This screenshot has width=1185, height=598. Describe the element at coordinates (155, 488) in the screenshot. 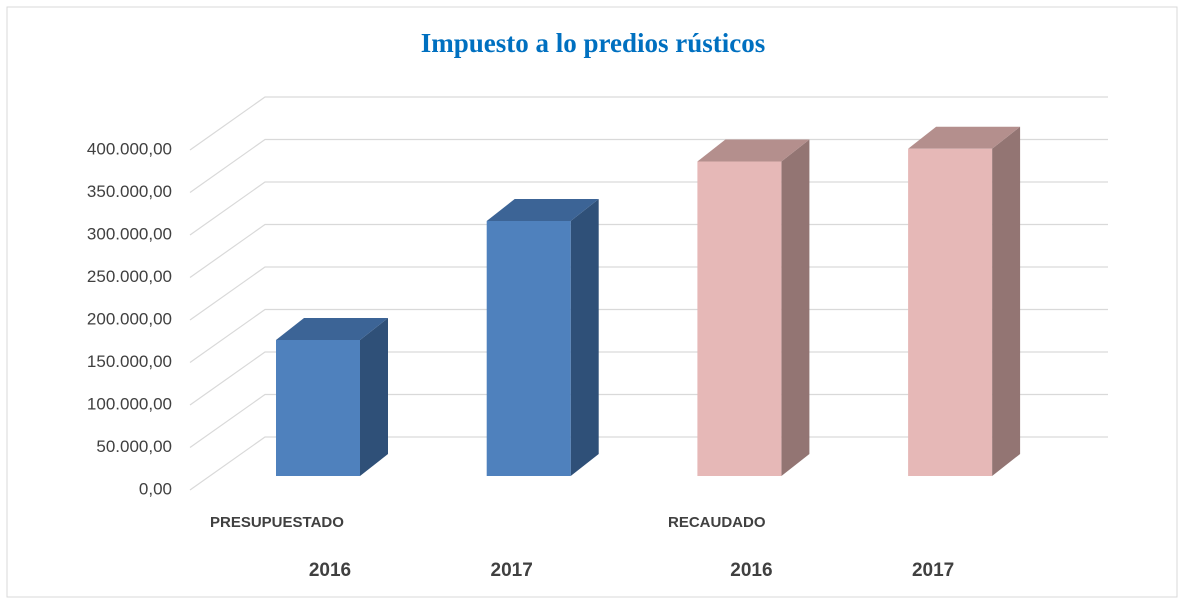

I see `y-tick-label: 0,00` at that location.